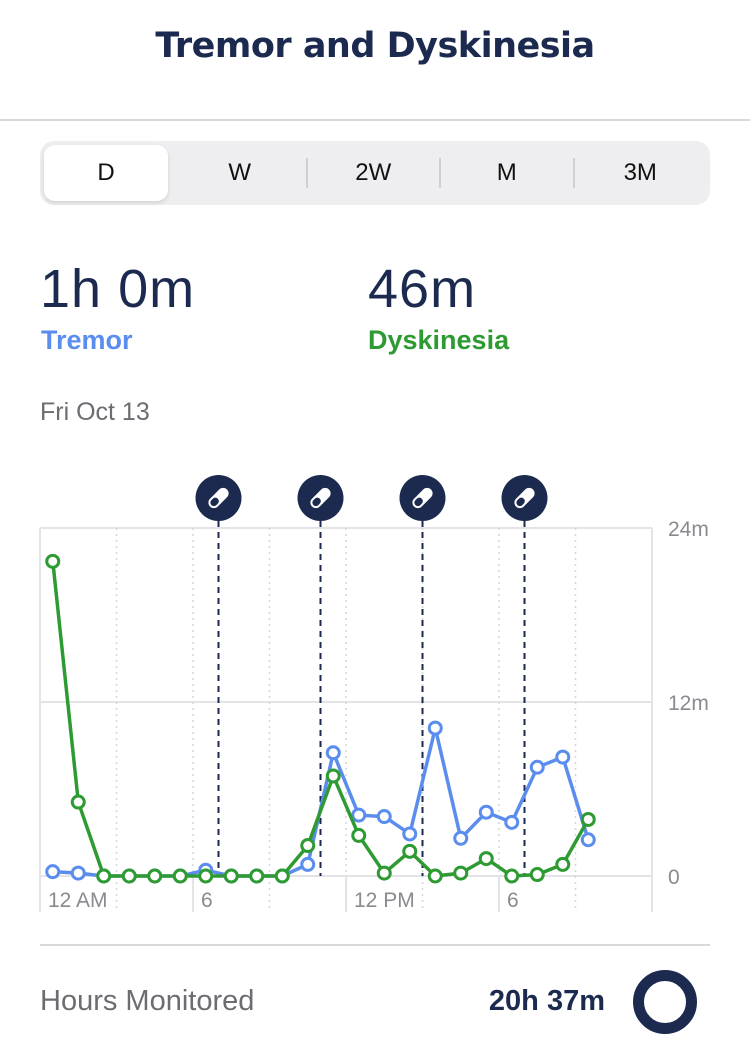 The height and width of the screenshot is (1062, 750). What do you see at coordinates (95, 412) in the screenshot?
I see `date-label: Fri Oct 13` at bounding box center [95, 412].